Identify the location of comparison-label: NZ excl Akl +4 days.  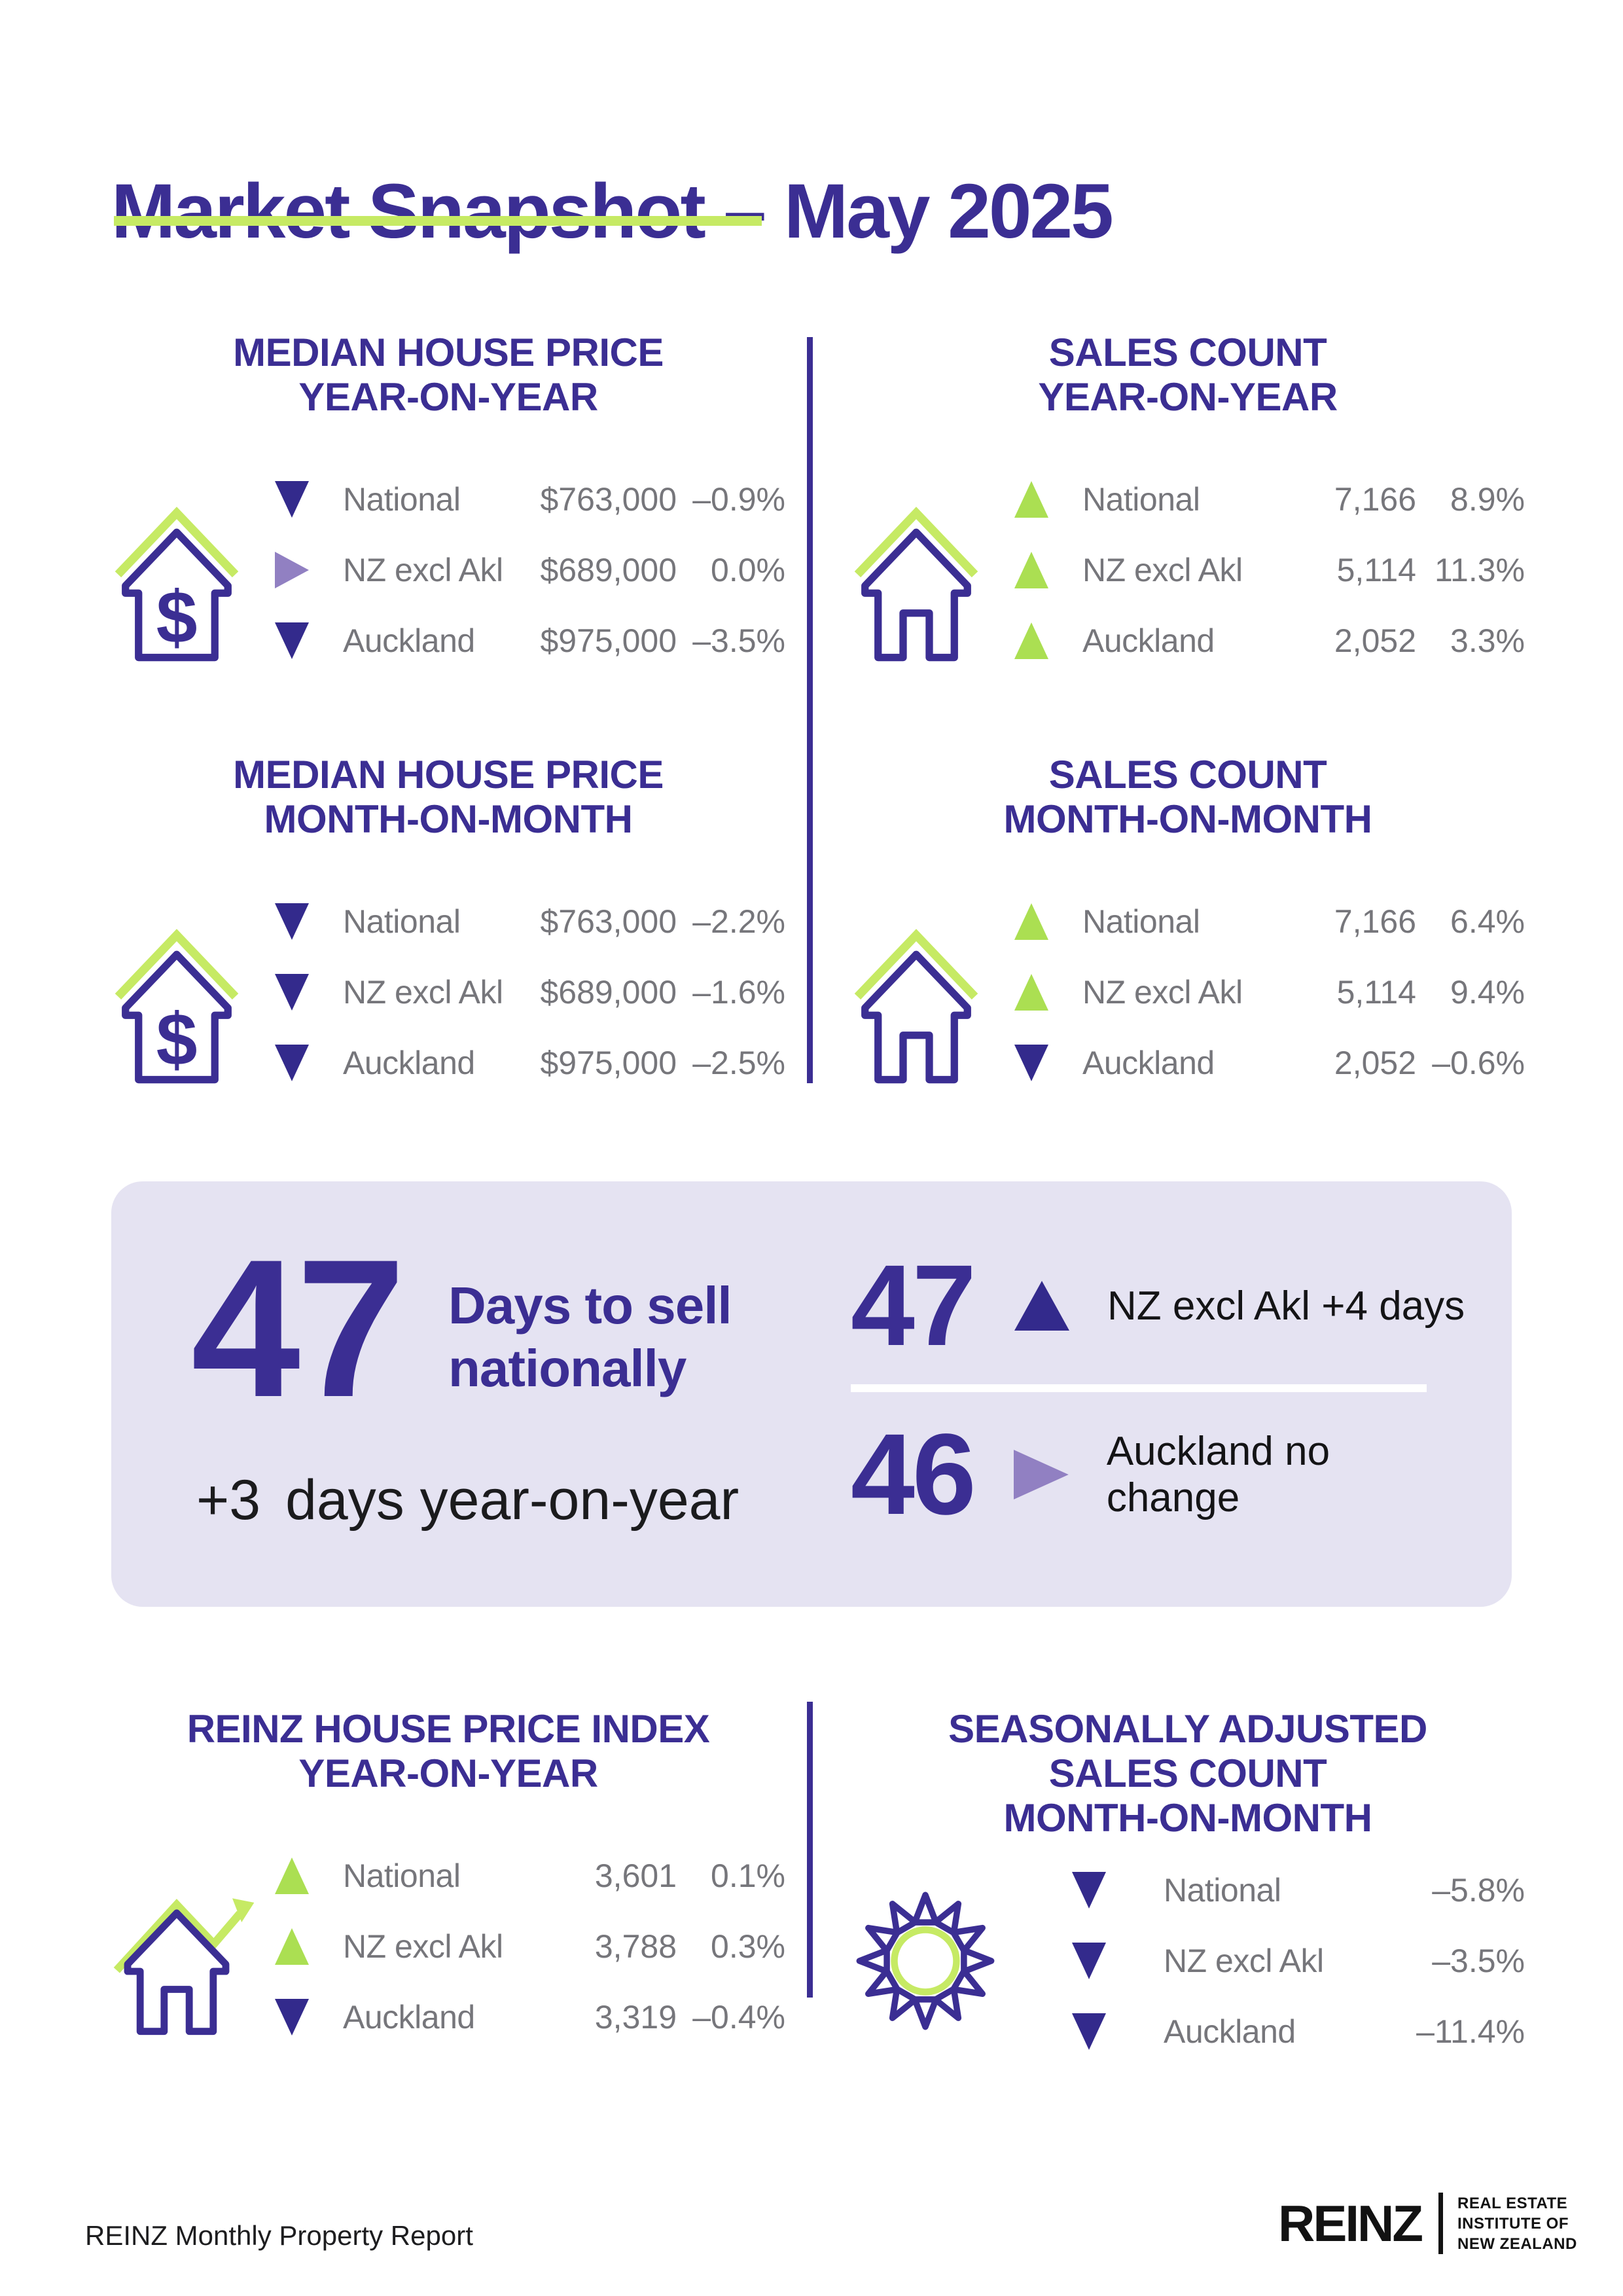
(1286, 1306).